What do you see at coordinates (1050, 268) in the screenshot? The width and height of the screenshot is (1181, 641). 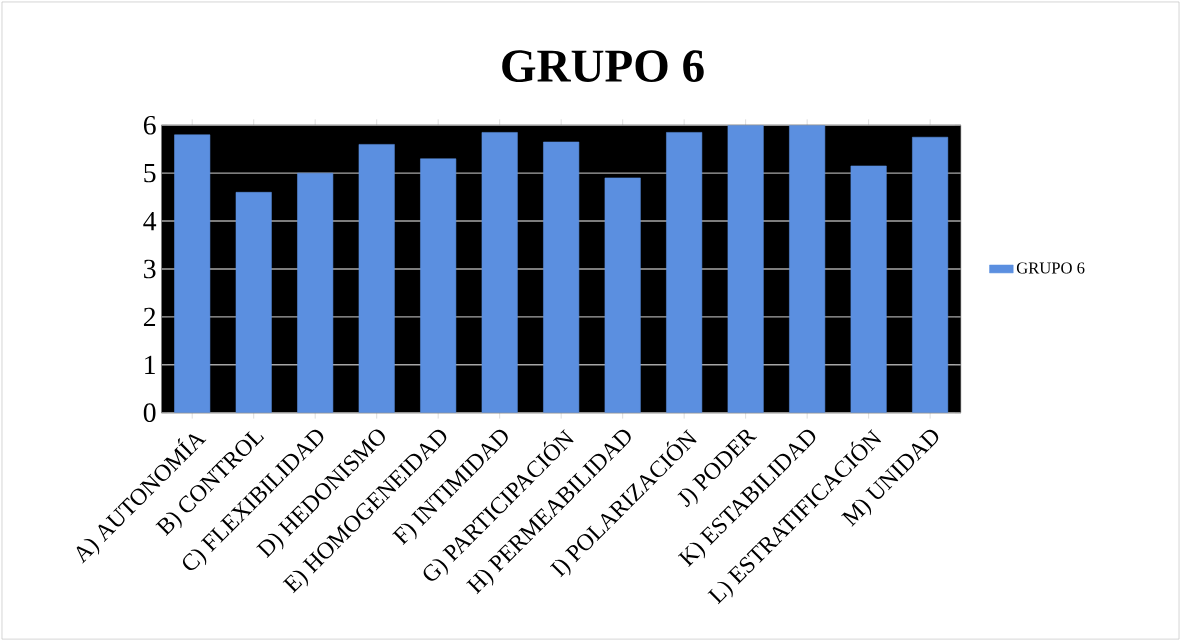 I see `legend-label: GRUPO 6` at bounding box center [1050, 268].